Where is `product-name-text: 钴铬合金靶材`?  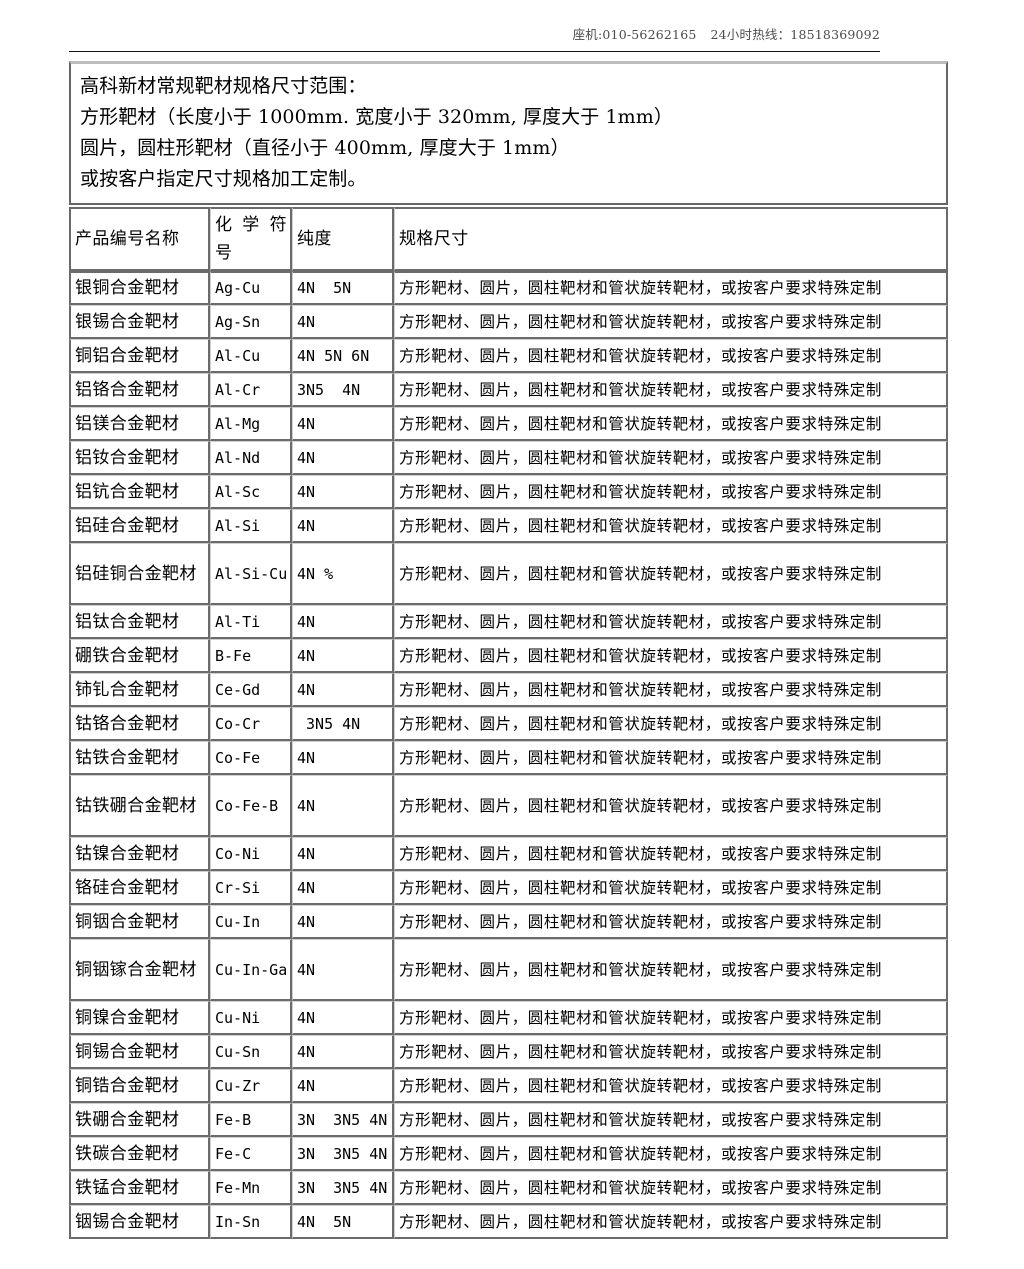
product-name-text: 钴铬合金靶材 is located at coordinates (127, 723).